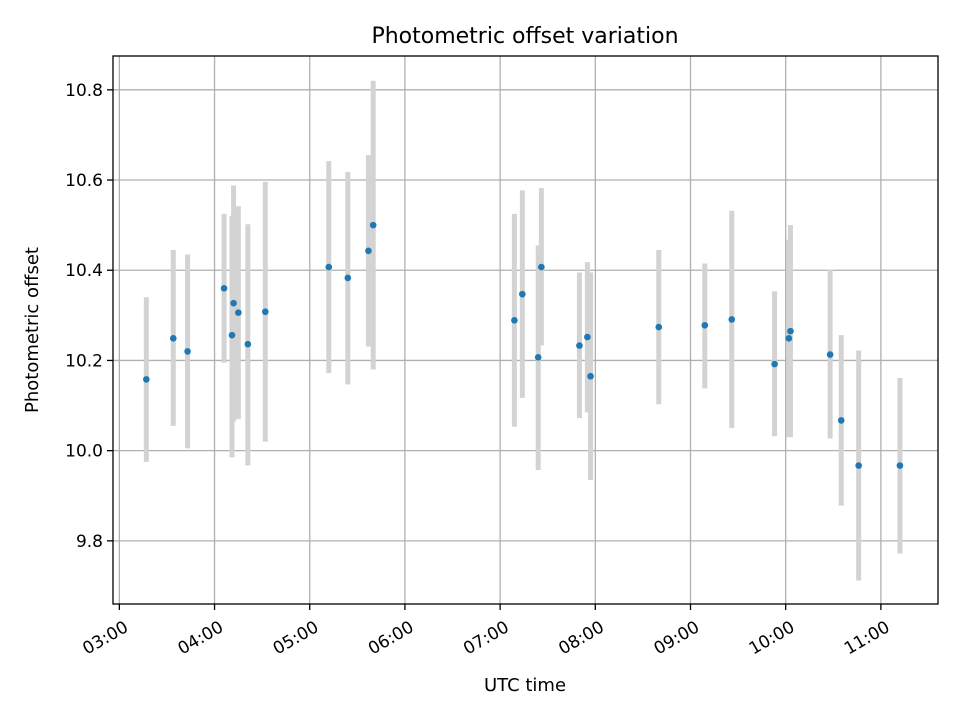 The height and width of the screenshot is (720, 960). I want to click on y-tick-label: 10.0, so click(84, 452).